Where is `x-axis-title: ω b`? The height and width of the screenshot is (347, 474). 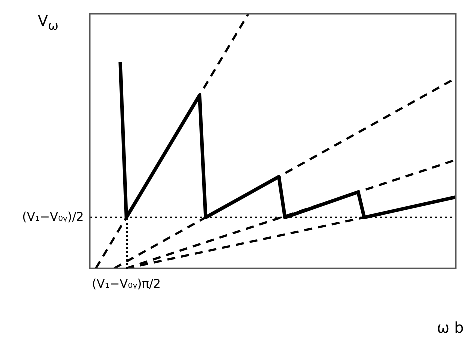 x-axis-title: ω b is located at coordinates (450, 328).